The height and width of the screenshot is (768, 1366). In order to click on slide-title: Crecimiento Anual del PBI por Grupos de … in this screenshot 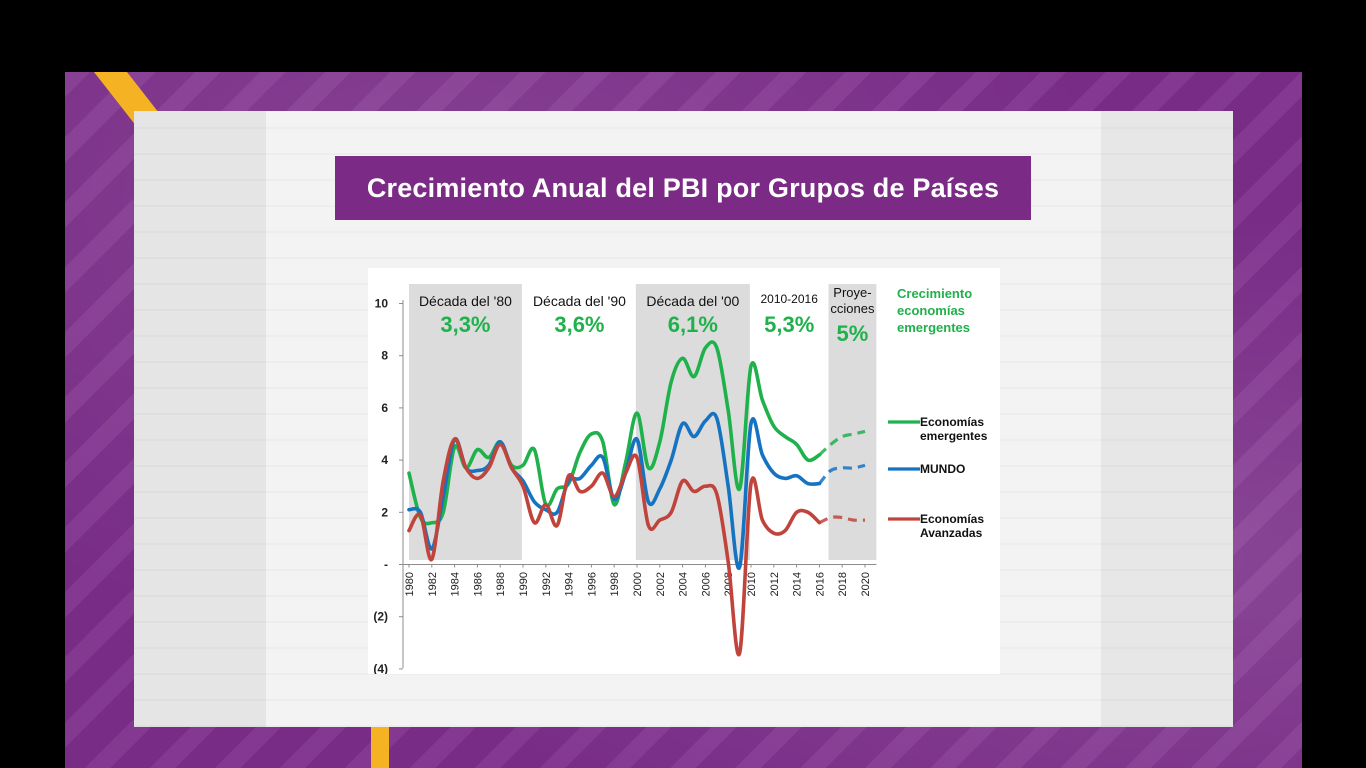, I will do `click(683, 187)`.